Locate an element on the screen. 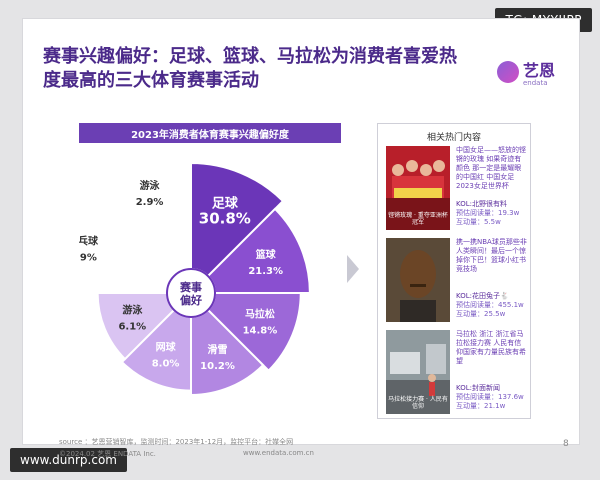 This screenshot has width=600, height=480. center-hub is located at coordinates (191, 293).